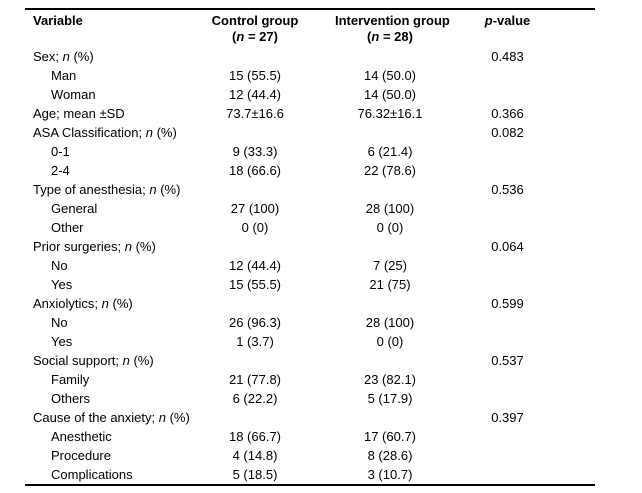  What do you see at coordinates (507, 417) in the screenshot?
I see `p-value-cell: 0.397` at bounding box center [507, 417].